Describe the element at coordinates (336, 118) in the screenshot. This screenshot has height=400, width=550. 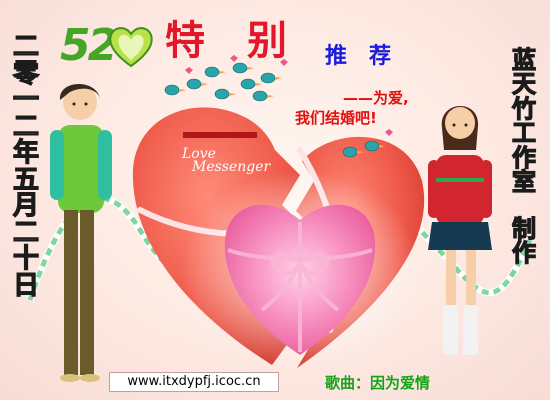
I see `message-line-2: 我们结婚吧!` at that location.